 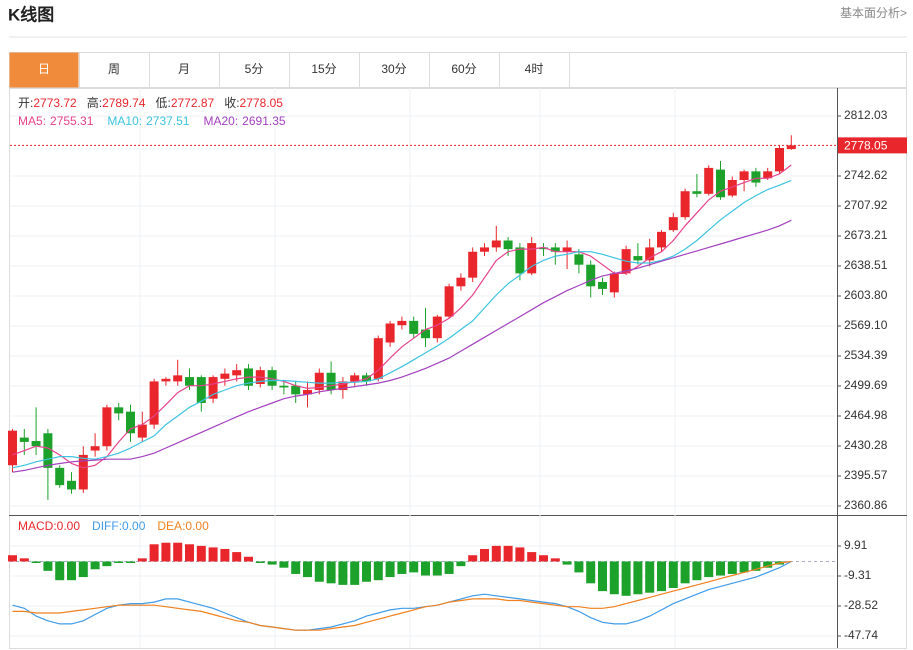 What do you see at coordinates (168, 121) in the screenshot?
I see `ma-value: 2737.51` at bounding box center [168, 121].